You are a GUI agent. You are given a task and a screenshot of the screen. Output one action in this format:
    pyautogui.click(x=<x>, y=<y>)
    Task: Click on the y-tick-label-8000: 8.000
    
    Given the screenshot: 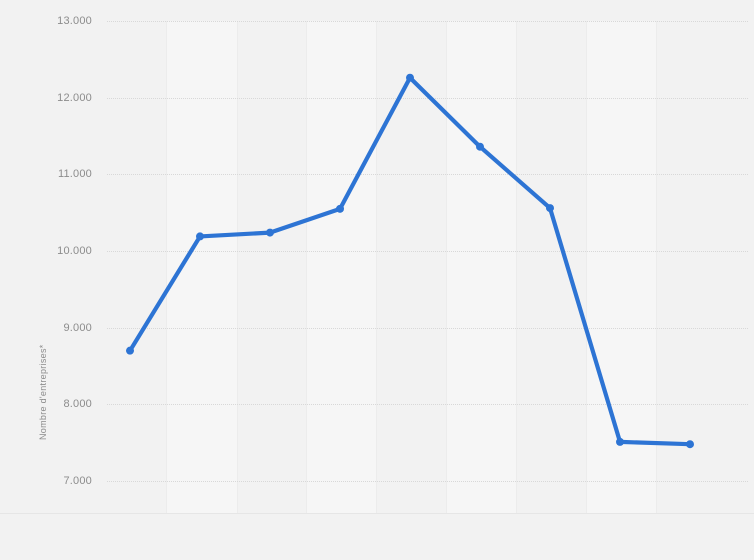 What is the action you would take?
    pyautogui.click(x=77, y=404)
    